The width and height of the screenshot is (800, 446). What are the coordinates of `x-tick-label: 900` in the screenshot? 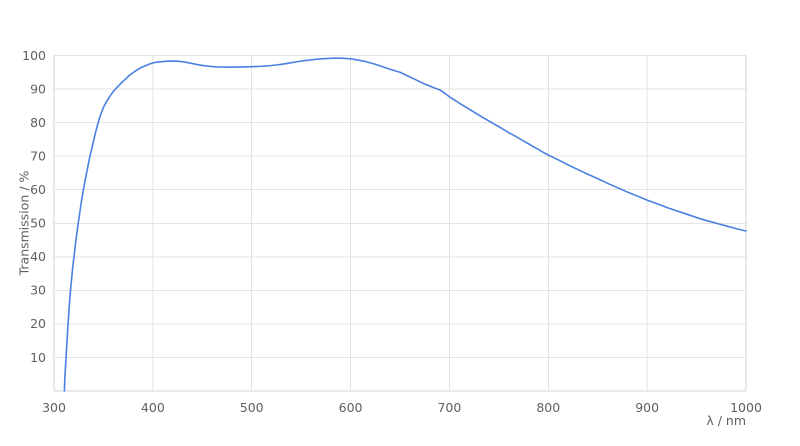 It's located at (647, 407).